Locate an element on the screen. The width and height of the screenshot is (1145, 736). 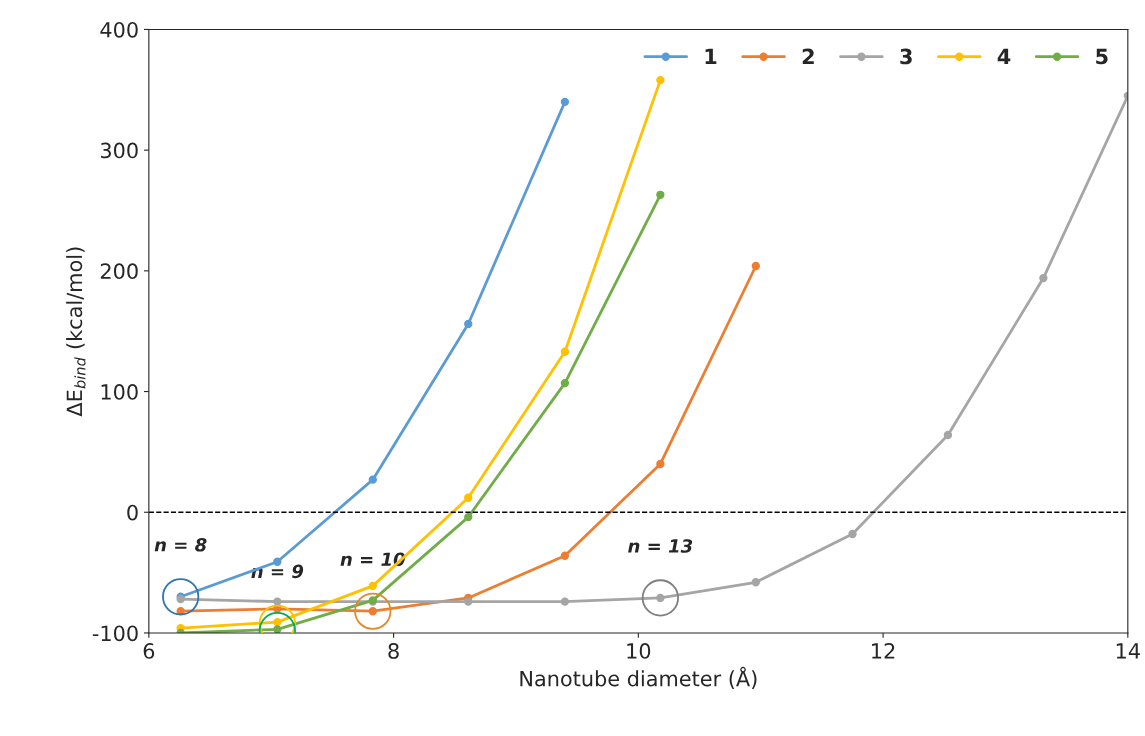
y-tick-label: 100 is located at coordinates (119, 392).